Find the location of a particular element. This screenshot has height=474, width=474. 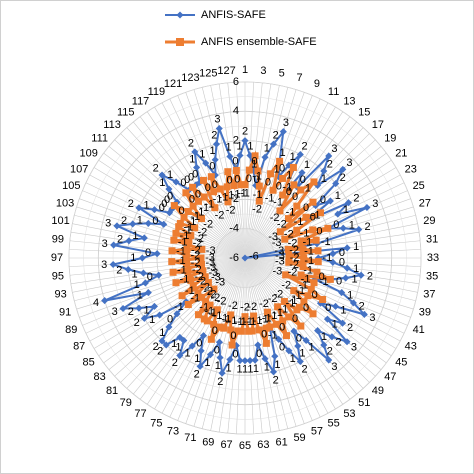

category-label: 65 is located at coordinates (245, 446).